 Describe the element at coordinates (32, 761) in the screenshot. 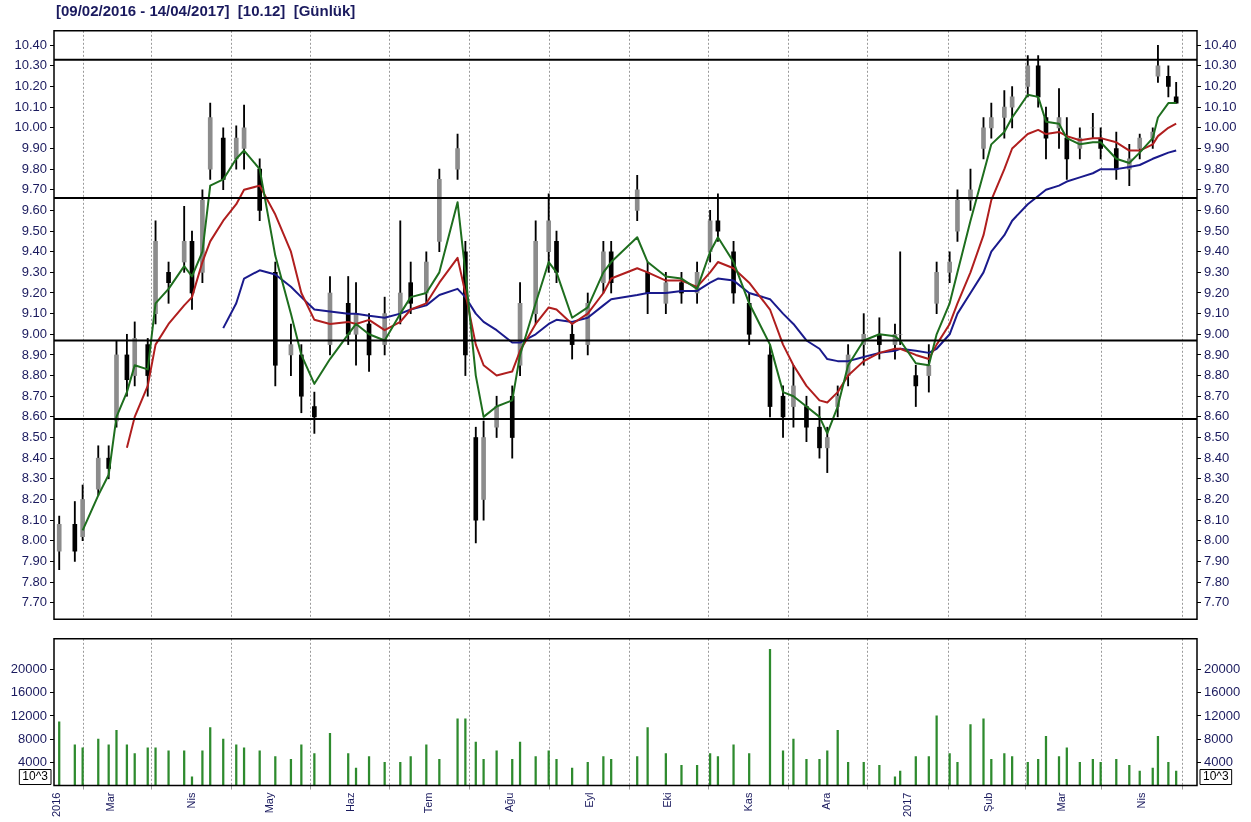

I see `y-tick-label: 4000` at that location.